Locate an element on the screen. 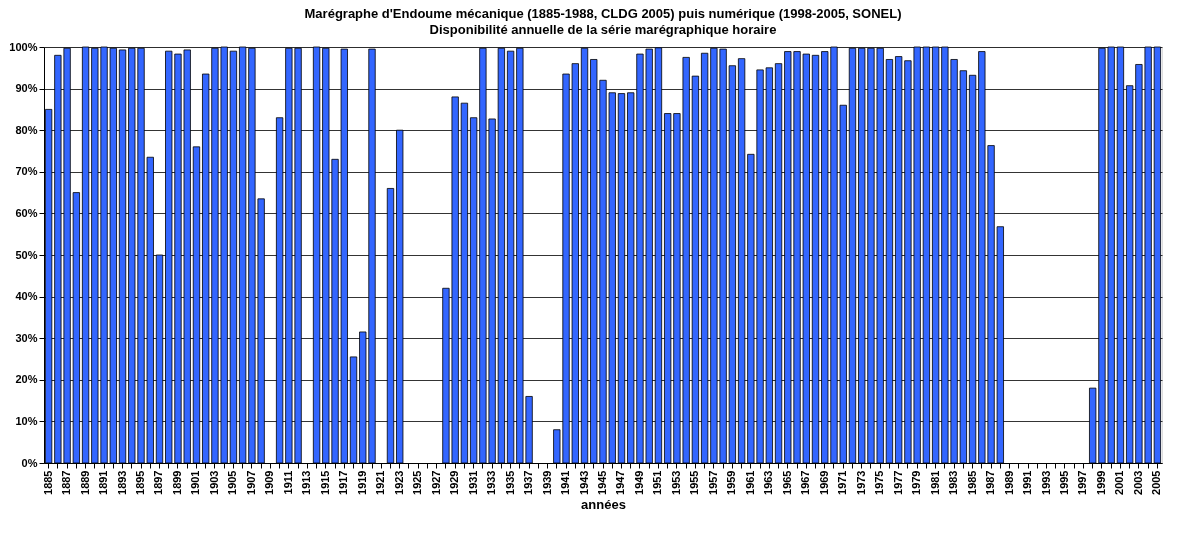 This screenshot has width=1190, height=548. y-tick-label: 10% is located at coordinates (26, 420).